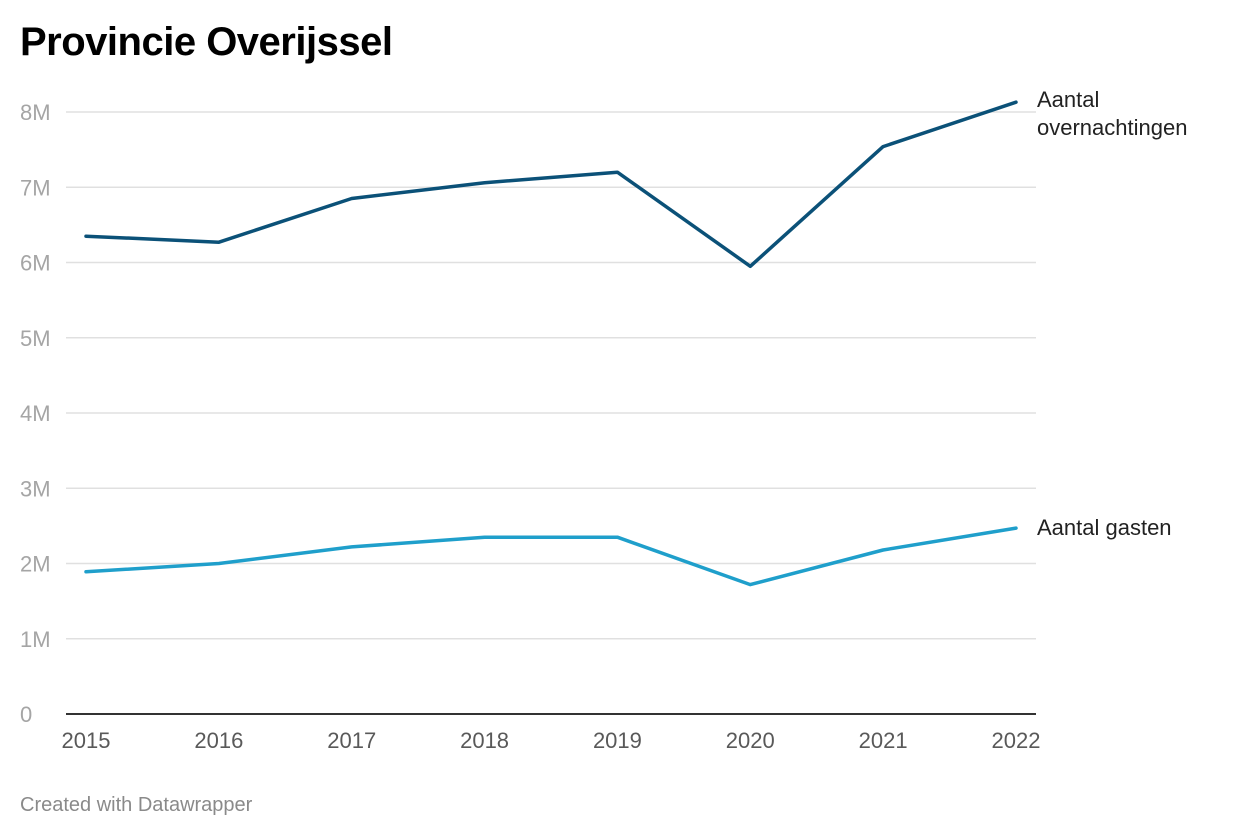  Describe the element at coordinates (484, 740) in the screenshot. I see `x-tick-label-2018: 2018` at that location.